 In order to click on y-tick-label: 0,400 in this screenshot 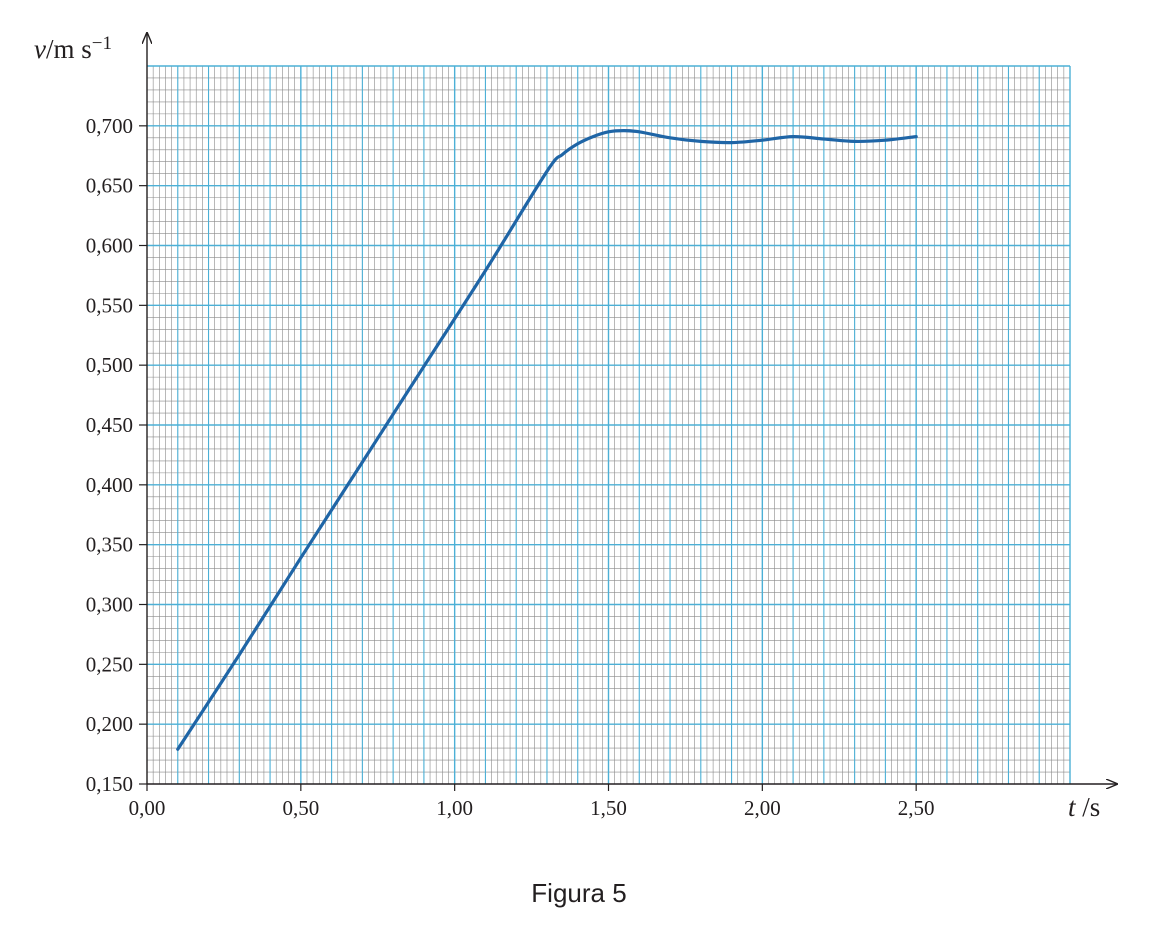, I will do `click(109, 485)`.